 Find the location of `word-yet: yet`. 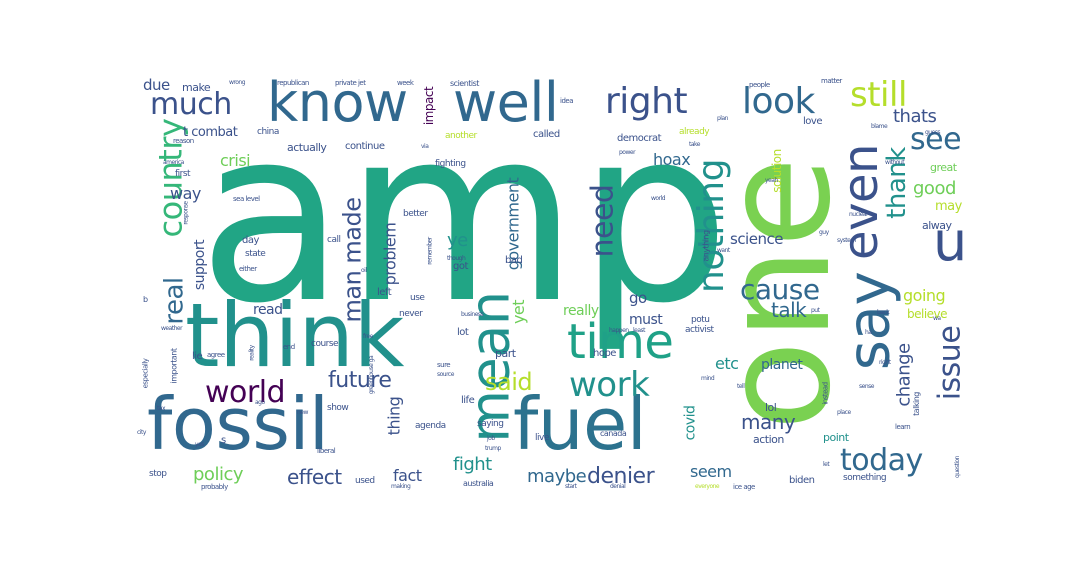

word-yet: yet is located at coordinates (519, 312).